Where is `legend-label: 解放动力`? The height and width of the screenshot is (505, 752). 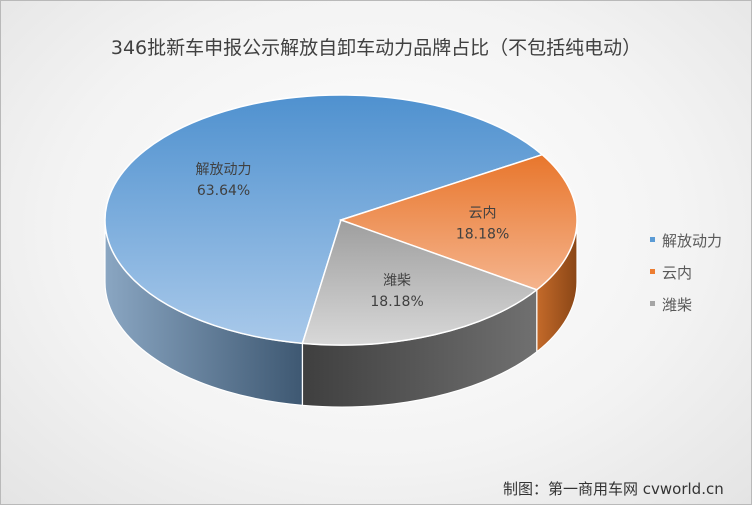
legend-label: 解放动力 is located at coordinates (692, 241).